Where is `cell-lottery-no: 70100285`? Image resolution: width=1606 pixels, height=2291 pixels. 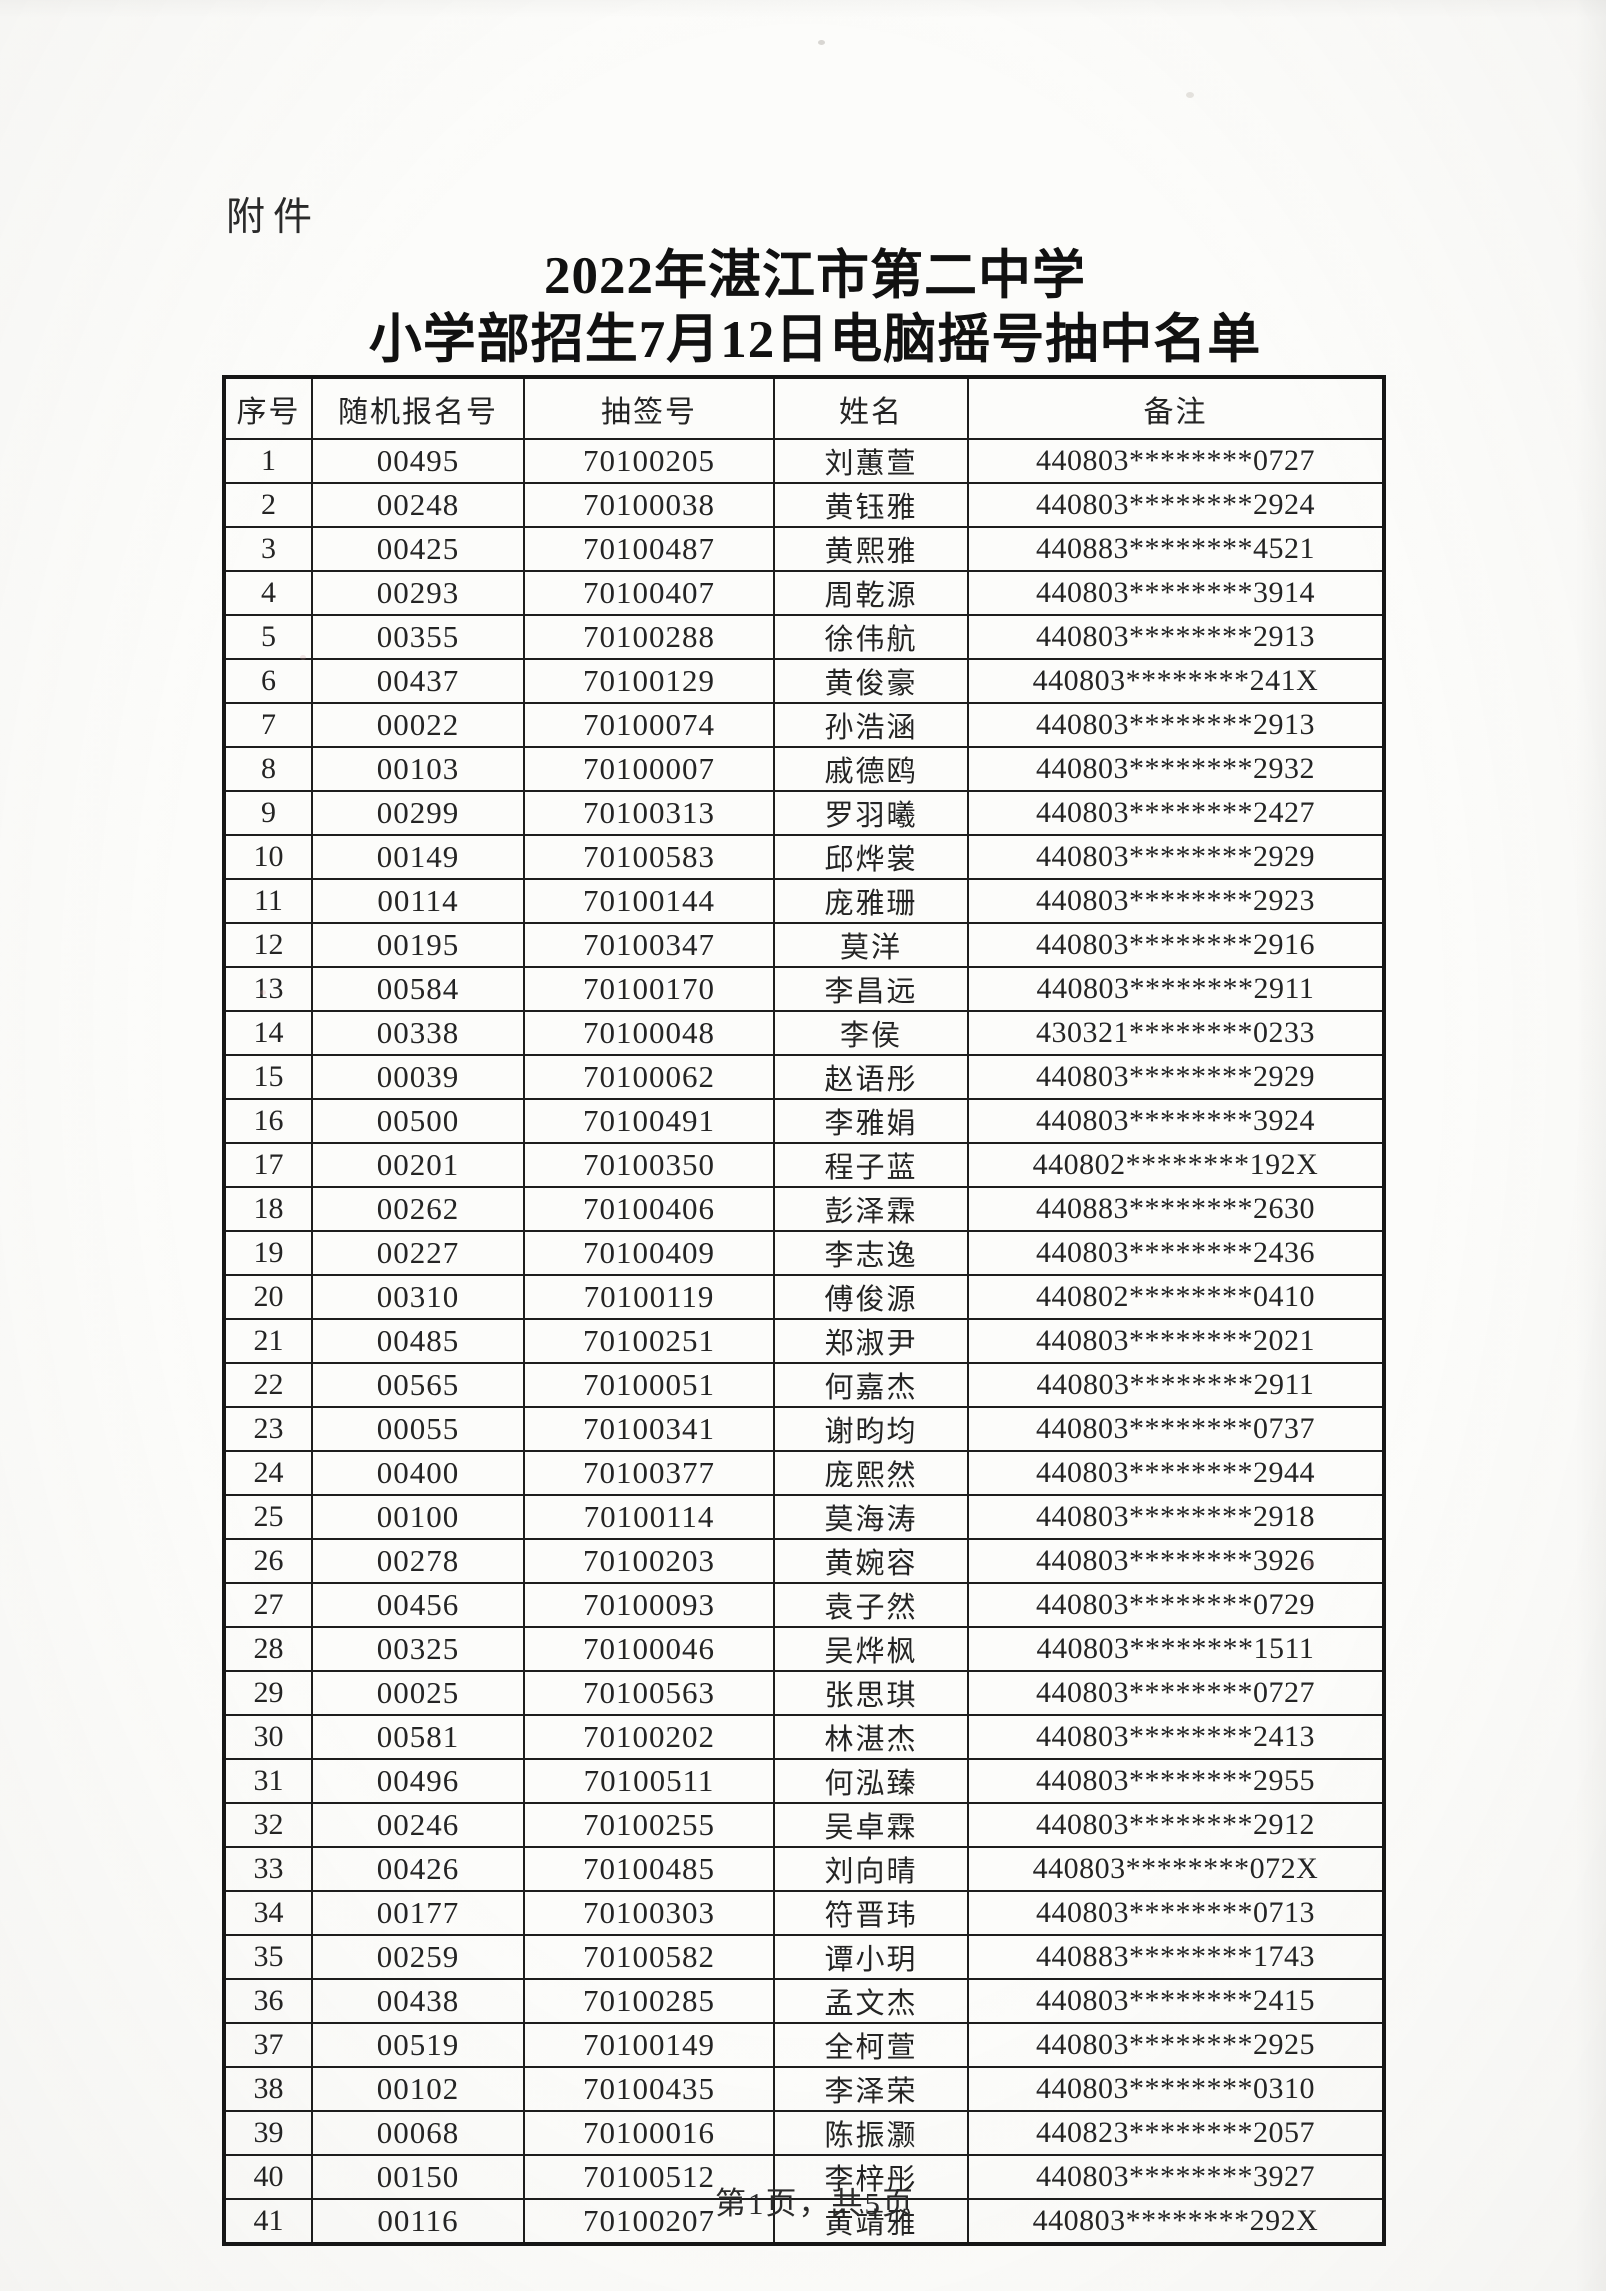 cell-lottery-no: 70100285 is located at coordinates (649, 2001).